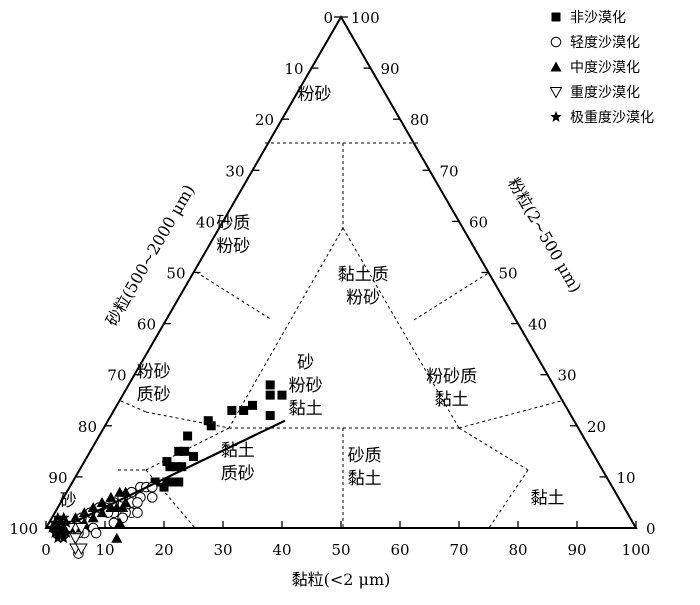  I want to click on tick-label-silt-10: 10, so click(626, 478).